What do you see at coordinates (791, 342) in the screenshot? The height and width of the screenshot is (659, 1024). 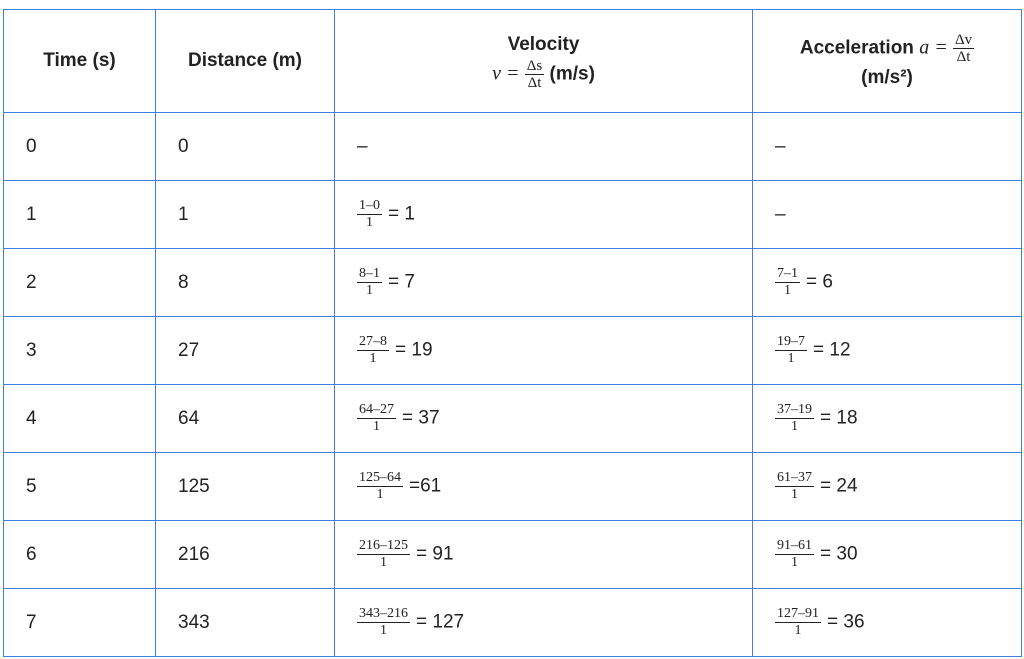 I see `acceleration-numerator: 19–7` at bounding box center [791, 342].